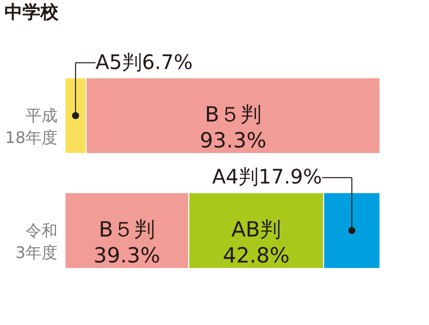 The image size is (429, 325). Describe the element at coordinates (32, 12) in the screenshot. I see `chart-title: 中学校` at that location.